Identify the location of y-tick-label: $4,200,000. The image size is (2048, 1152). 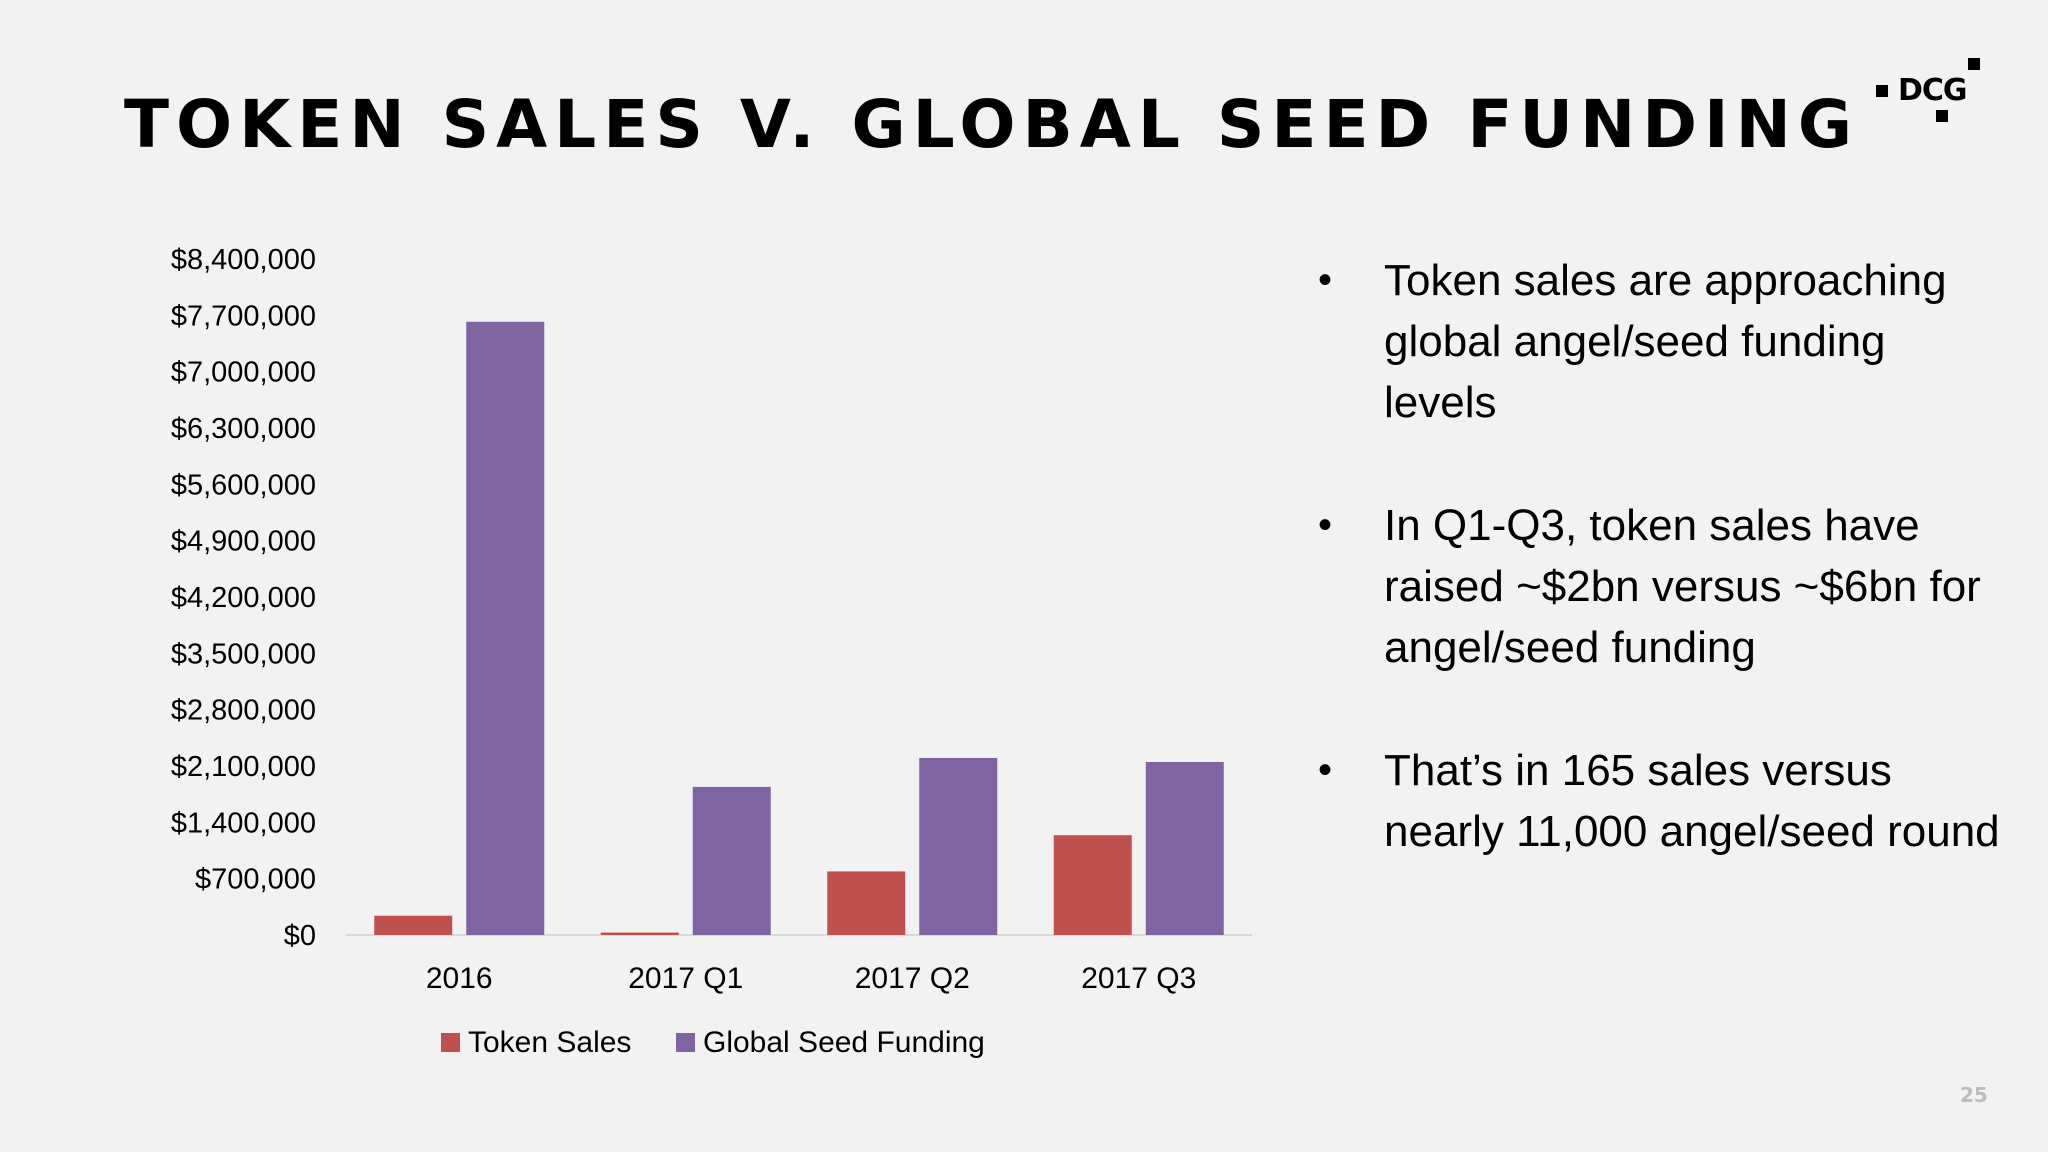
(243, 598).